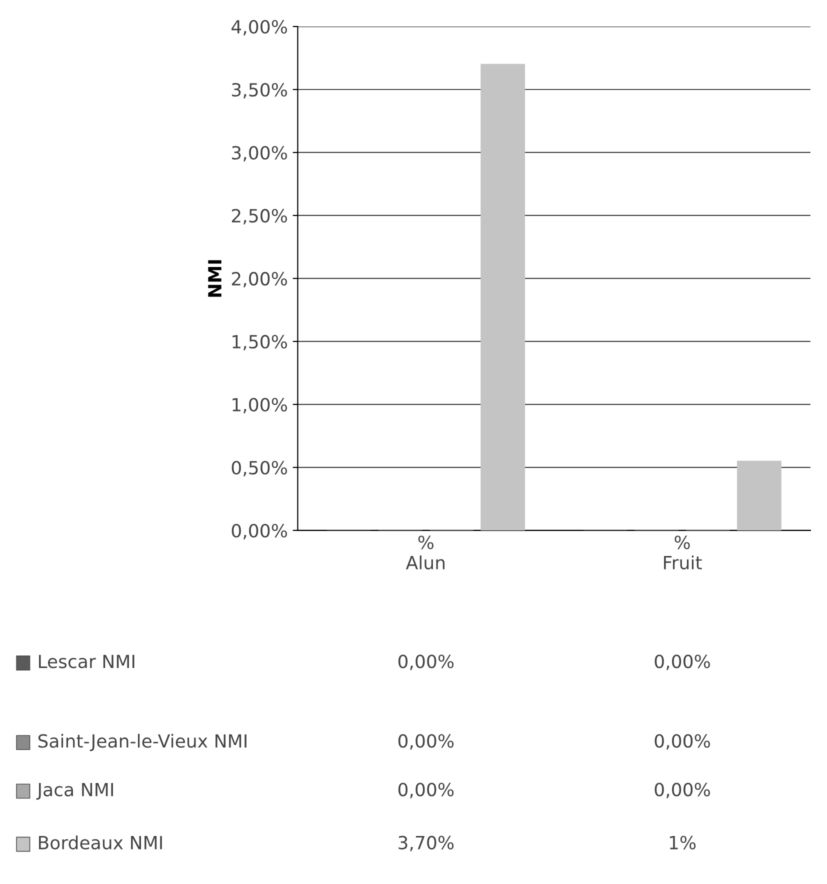  I want to click on legend-label: Bordeaux NMI, so click(100, 842).